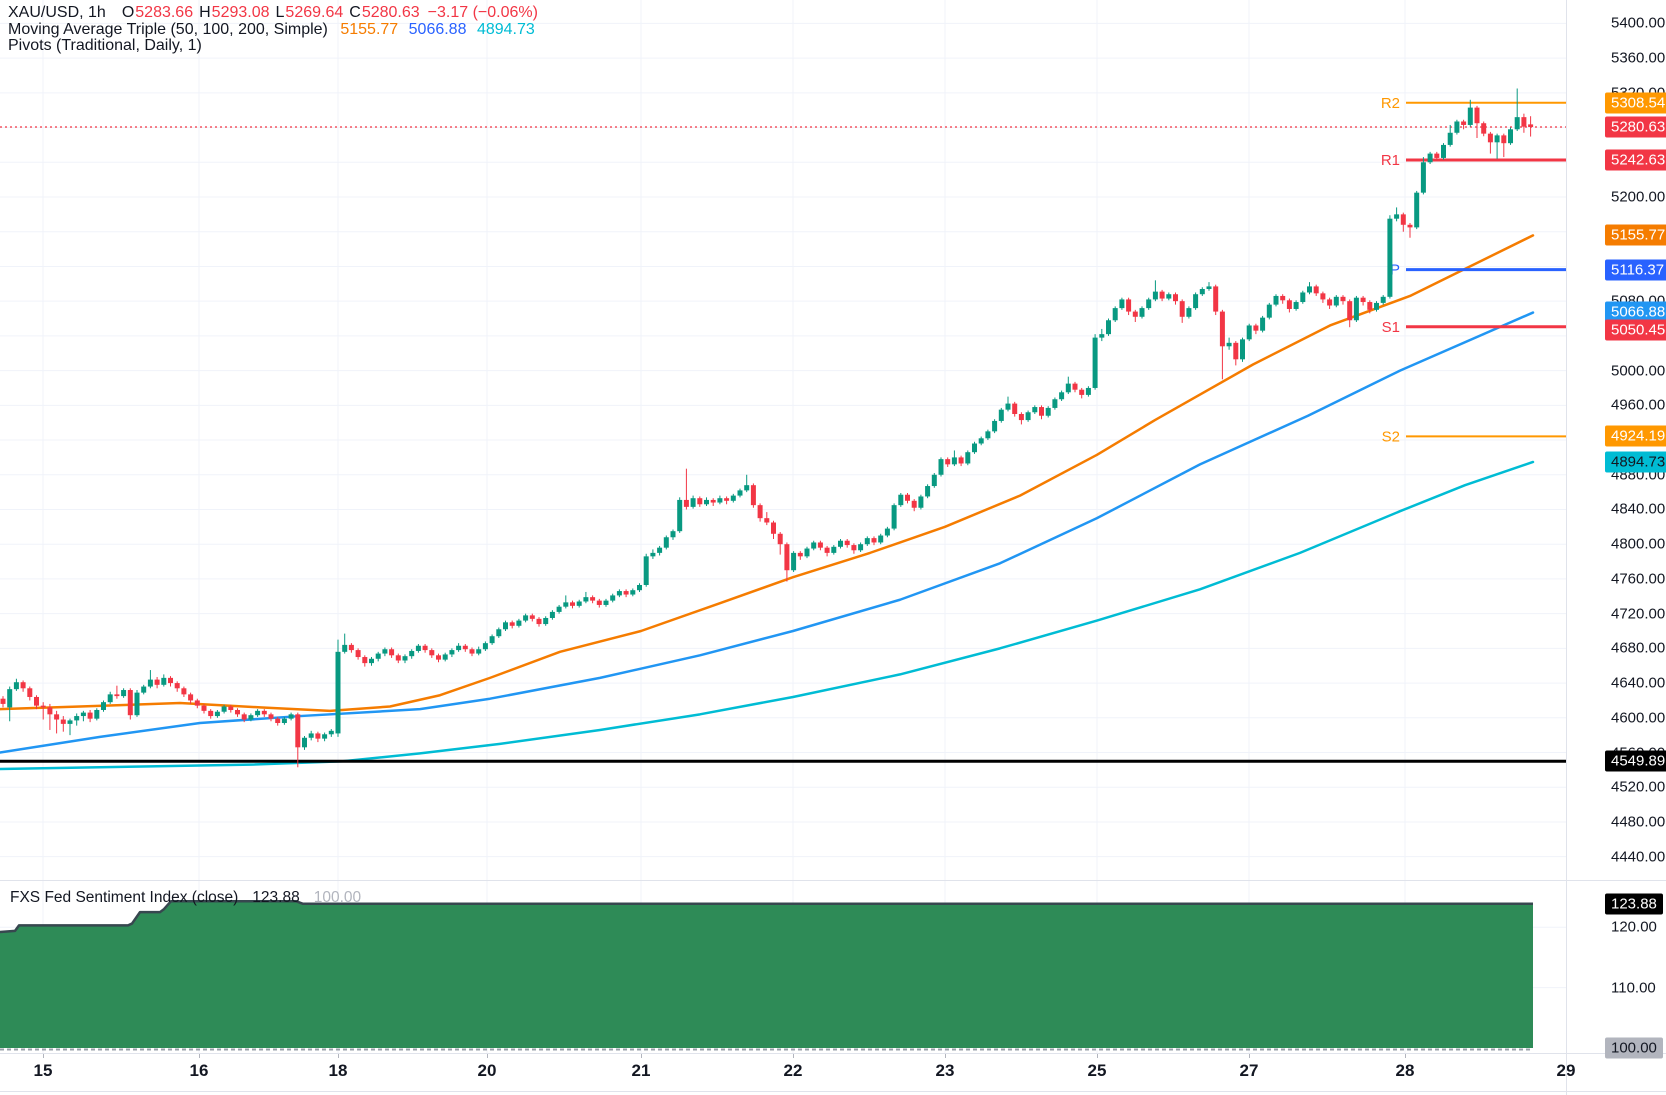 This screenshot has width=1666, height=1095. What do you see at coordinates (1638, 683) in the screenshot?
I see `price-axis-label: 4640.00` at bounding box center [1638, 683].